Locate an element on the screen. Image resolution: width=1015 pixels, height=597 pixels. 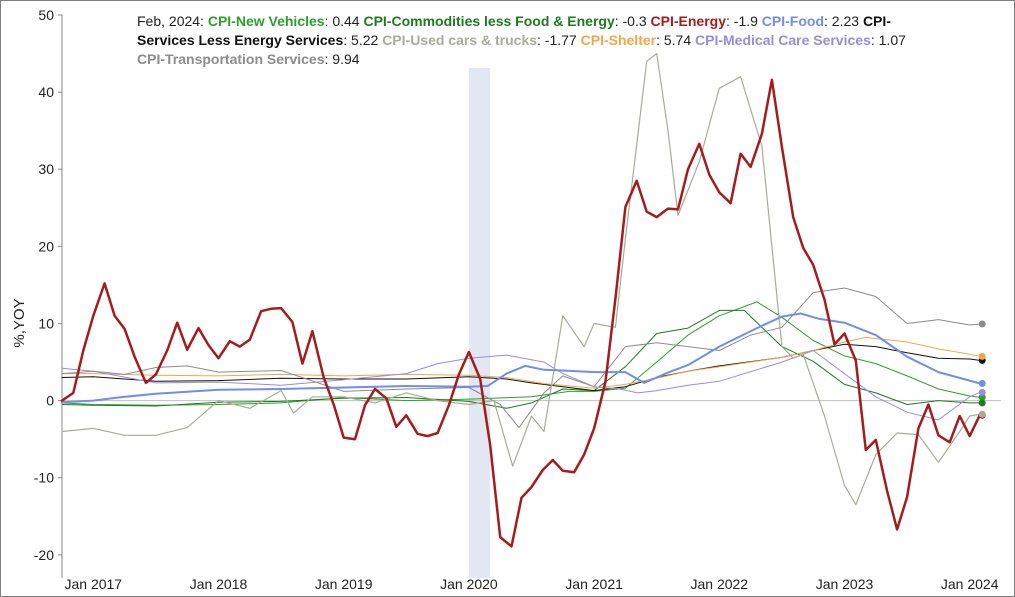
legend-value: : 1.07 is located at coordinates (890, 40).